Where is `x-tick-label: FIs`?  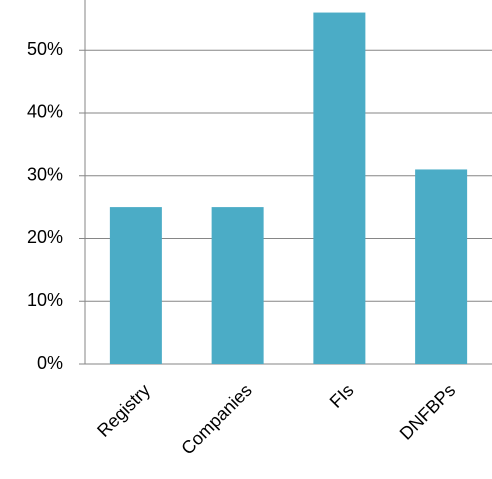 x-tick-label: FIs is located at coordinates (342, 396).